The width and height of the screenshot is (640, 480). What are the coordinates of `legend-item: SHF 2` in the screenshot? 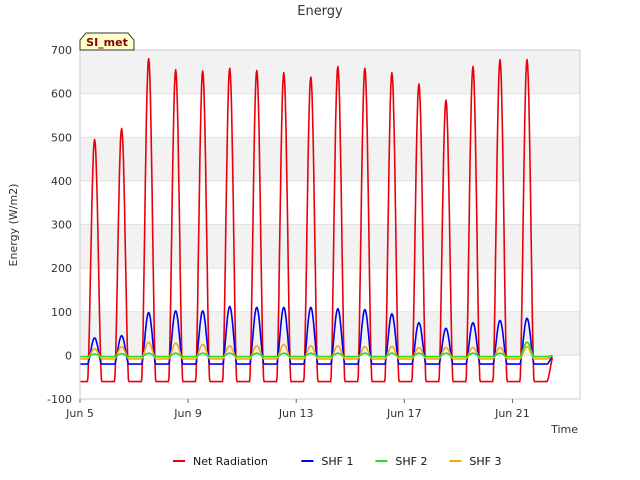 It's located at (401, 461).